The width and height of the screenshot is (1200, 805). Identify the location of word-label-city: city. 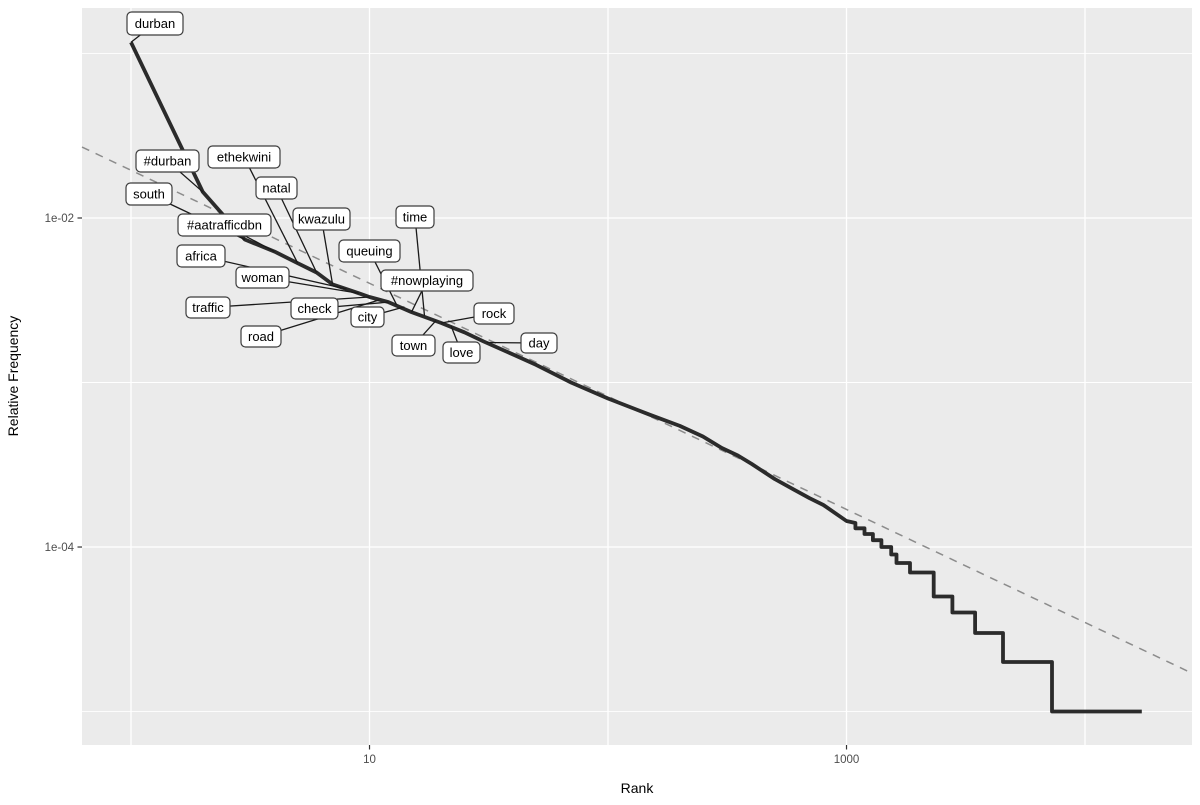
(367, 317).